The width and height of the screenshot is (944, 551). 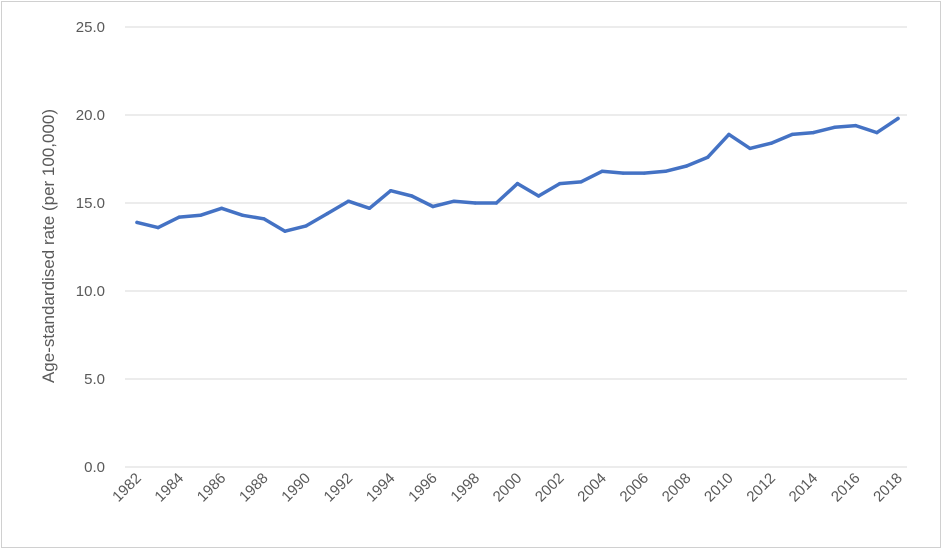 I want to click on x-tick-label: 2002, so click(x=550, y=488).